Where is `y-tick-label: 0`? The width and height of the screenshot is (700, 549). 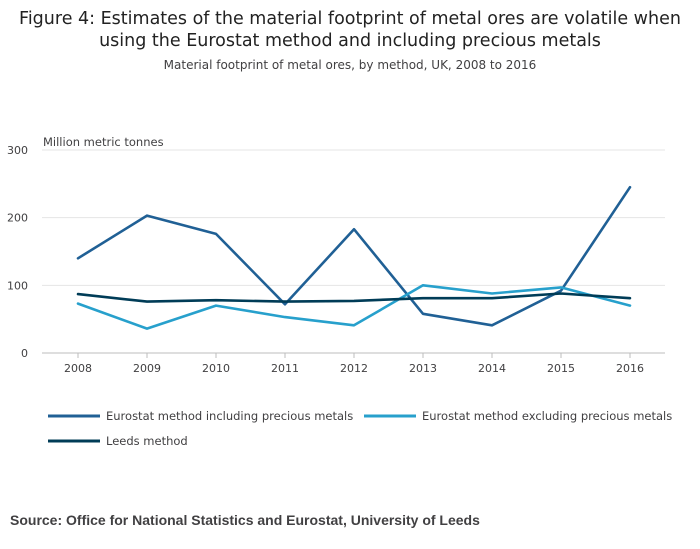 y-tick-label: 0 is located at coordinates (24, 353).